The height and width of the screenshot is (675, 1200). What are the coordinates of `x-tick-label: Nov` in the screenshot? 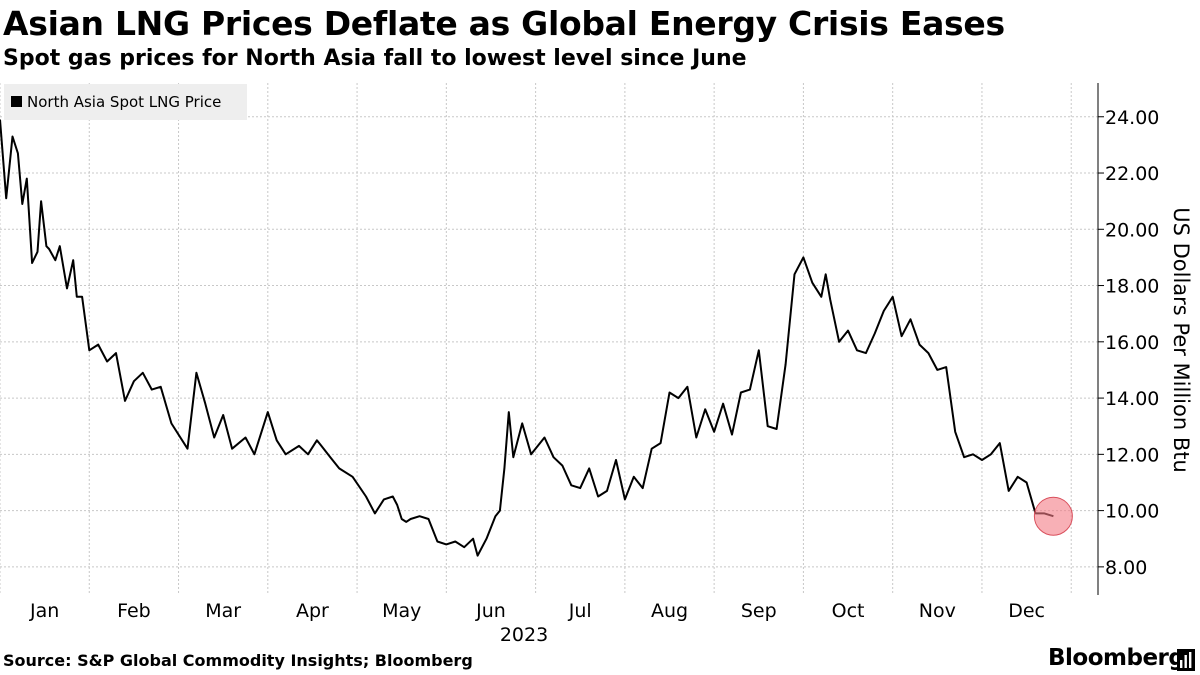 It's located at (937, 611).